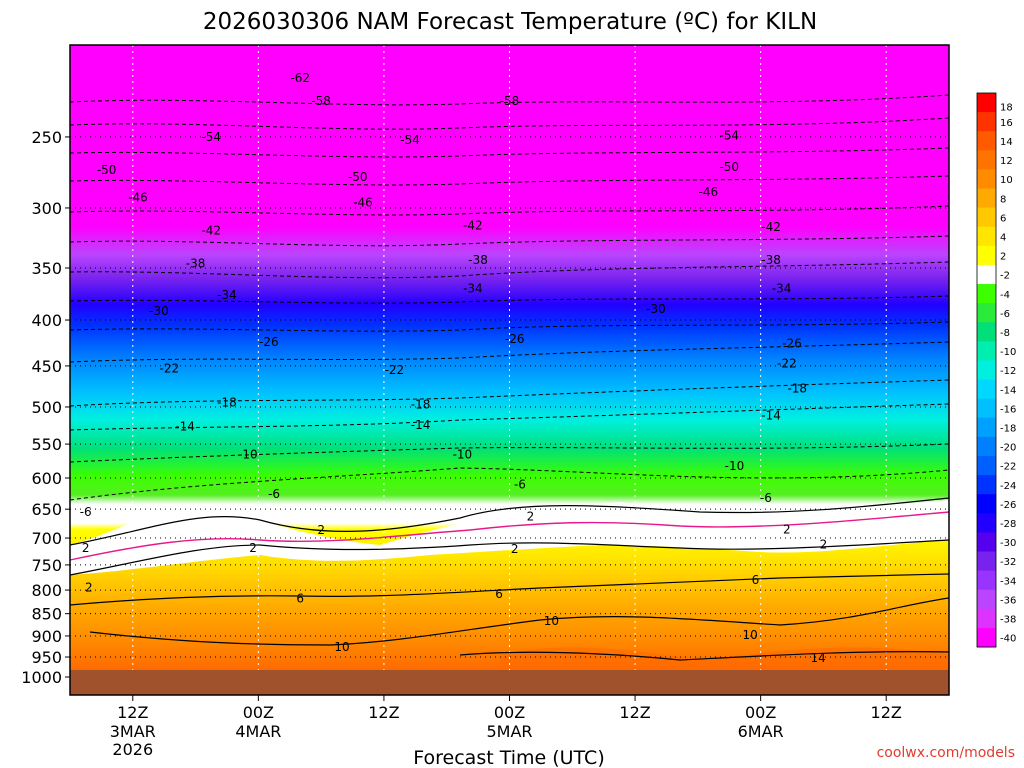 Image resolution: width=1024 pixels, height=768 pixels. Describe the element at coordinates (1005, 314) in the screenshot. I see `colorbar-label: -6` at that location.